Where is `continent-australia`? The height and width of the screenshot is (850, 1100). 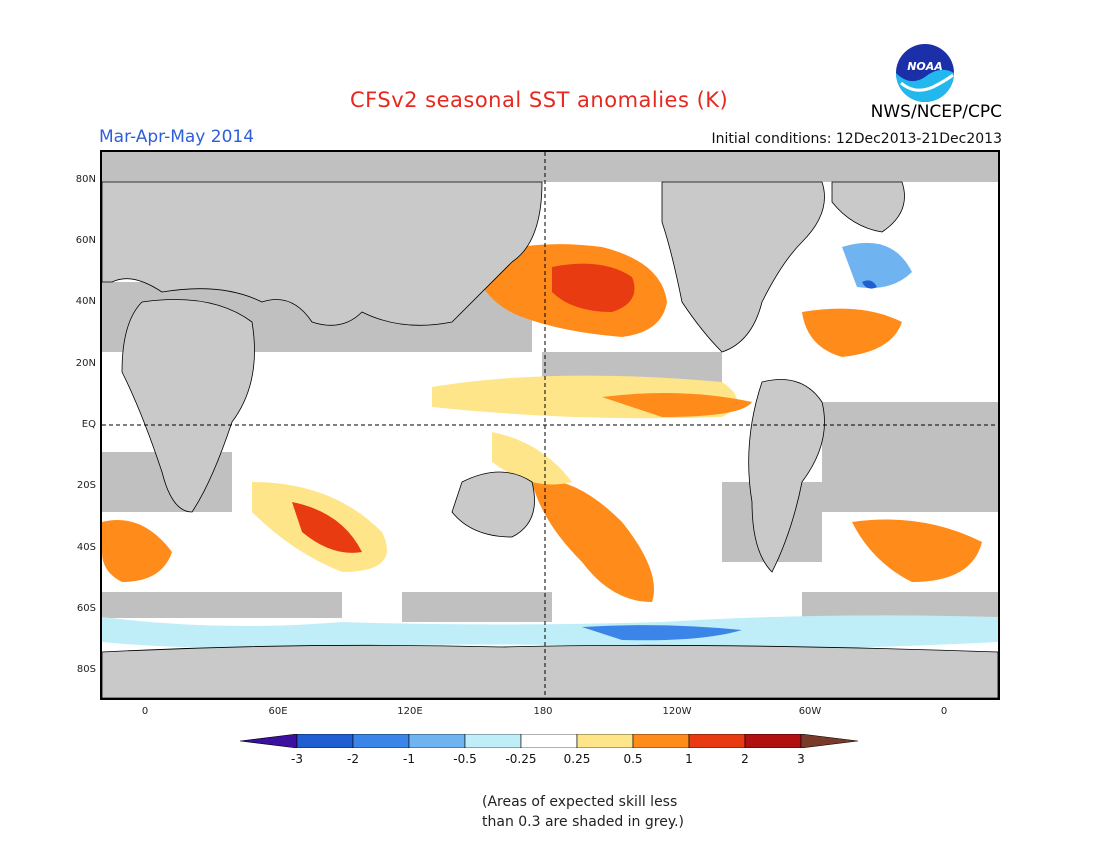
continent-australia is located at coordinates (493, 504).